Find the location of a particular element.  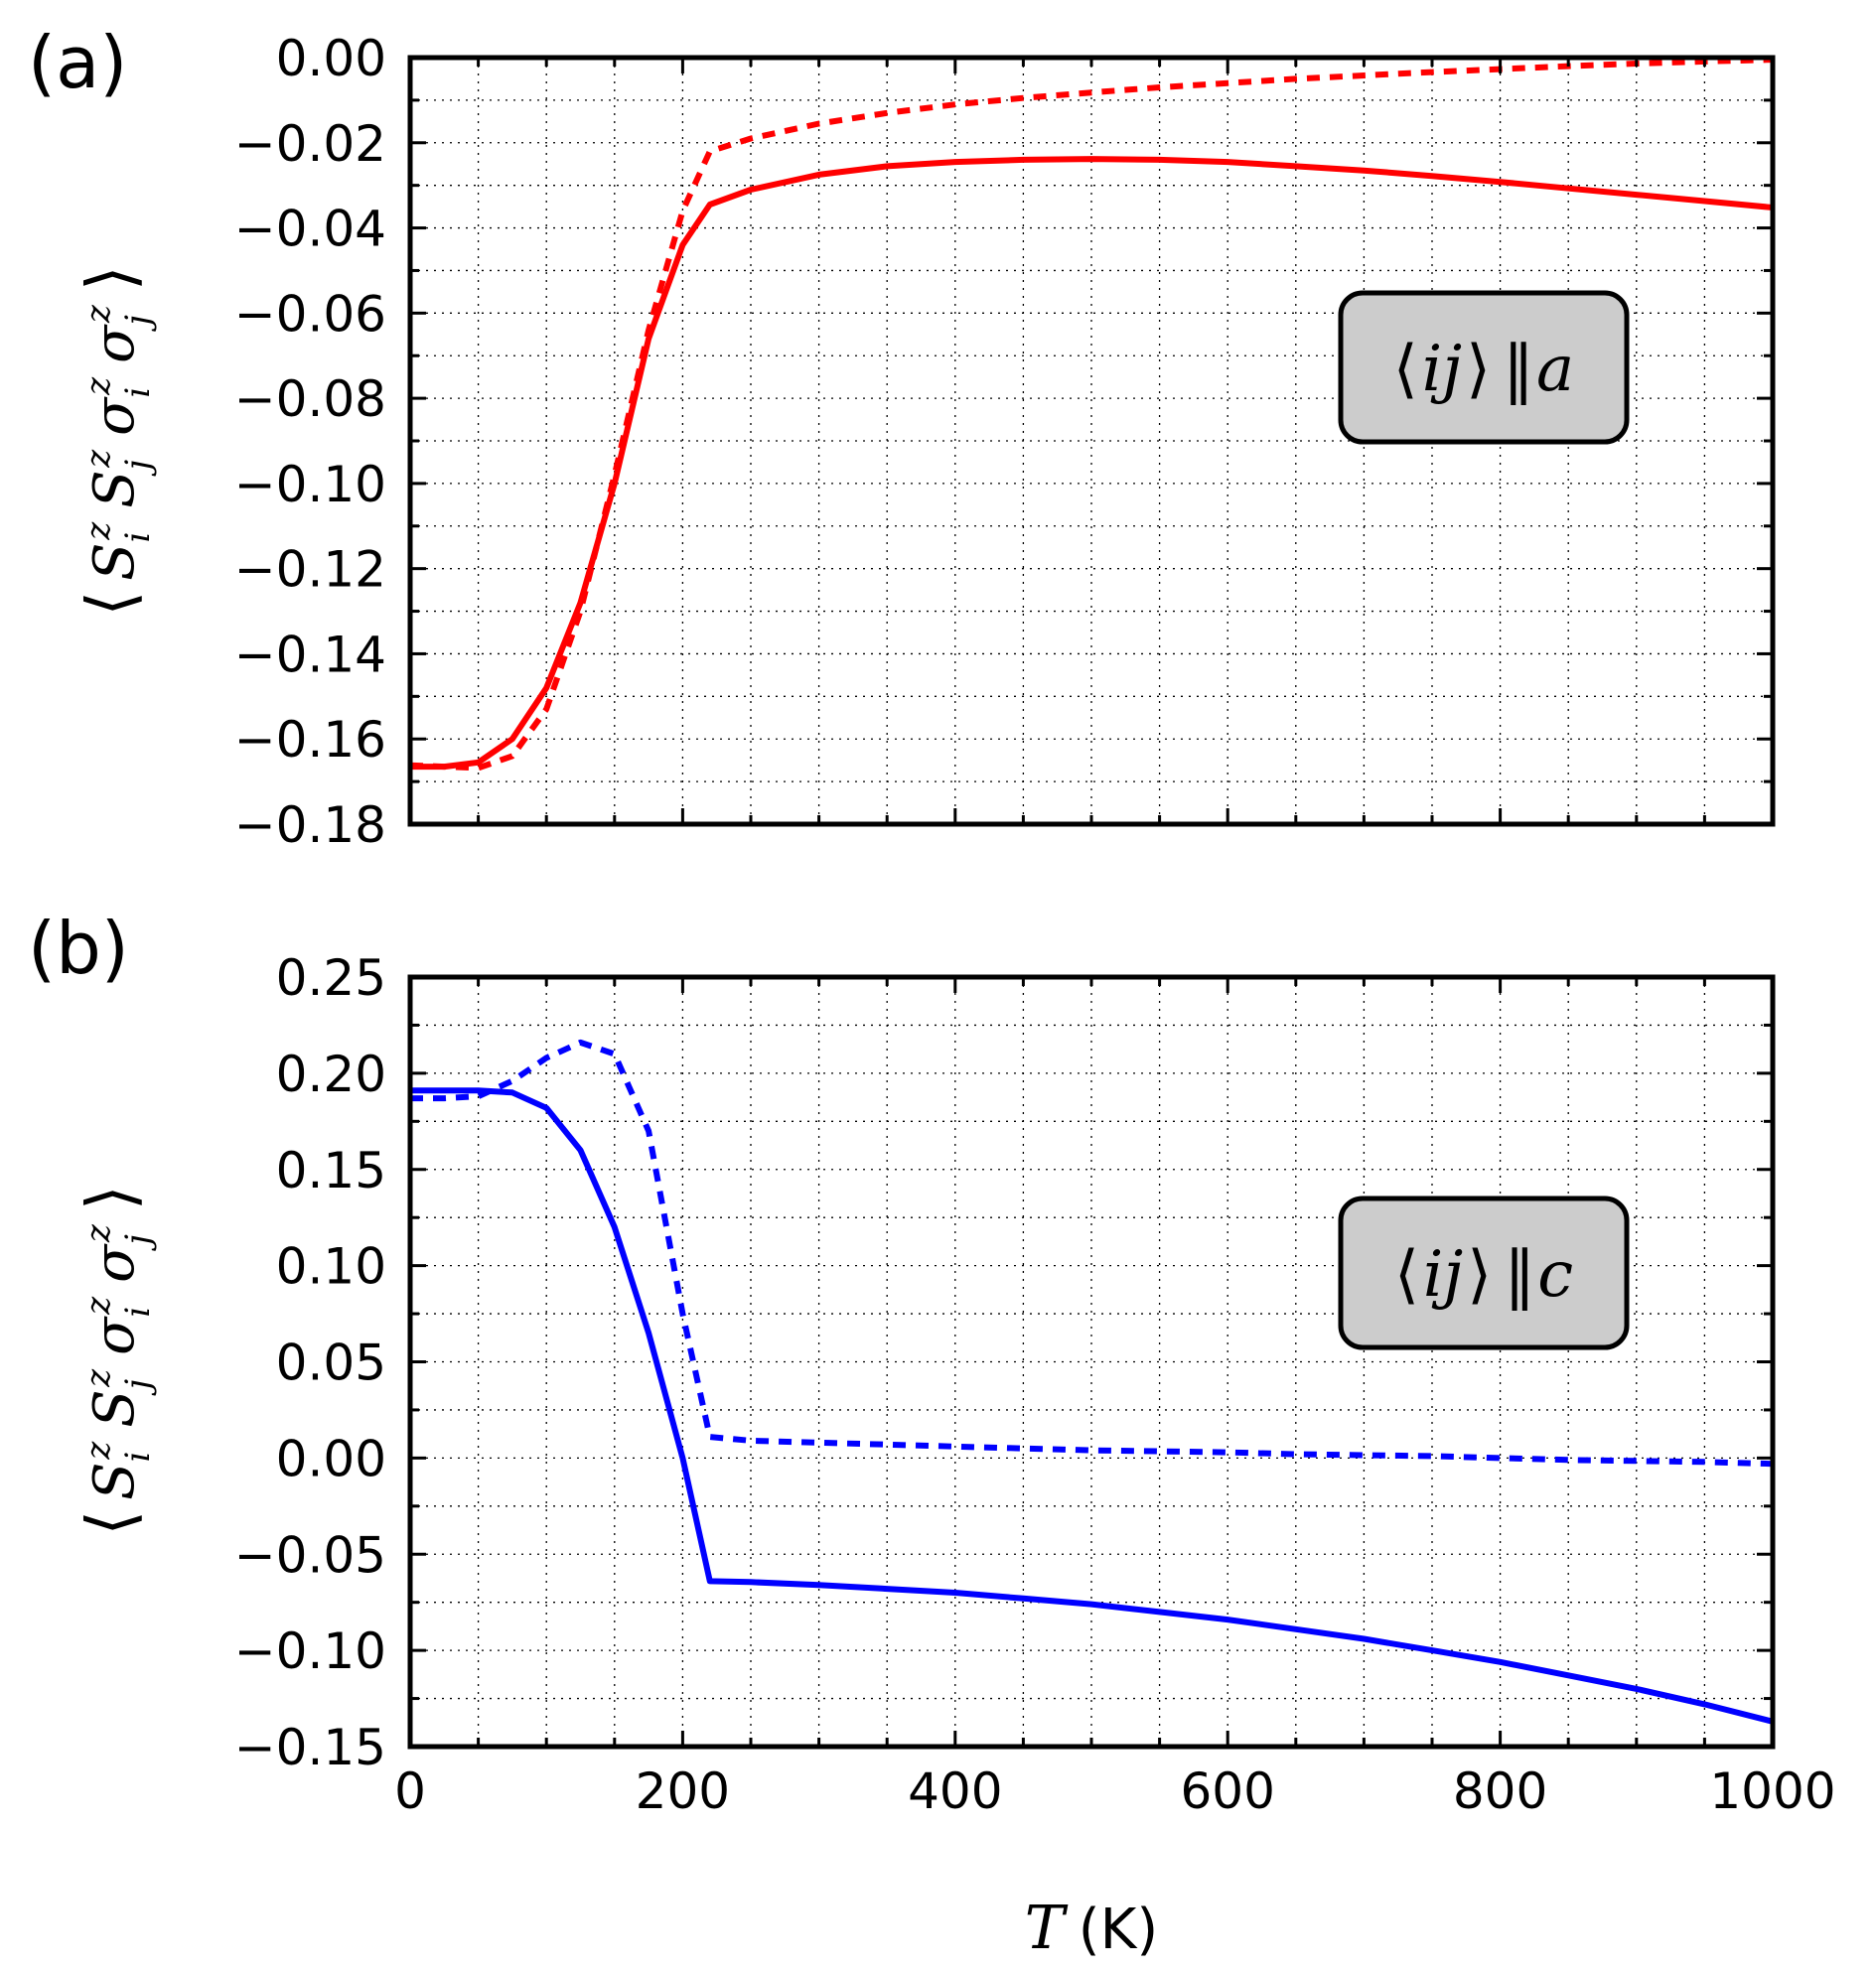

y-tick-label: 0.05 is located at coordinates (331, 1363).